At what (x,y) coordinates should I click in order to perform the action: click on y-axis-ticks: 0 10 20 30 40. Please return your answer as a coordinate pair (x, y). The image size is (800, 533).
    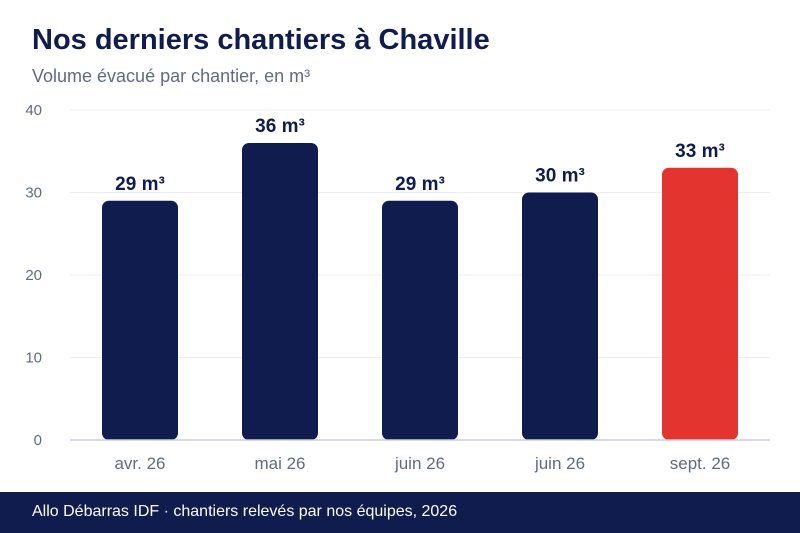
    Looking at the image, I should click on (33, 275).